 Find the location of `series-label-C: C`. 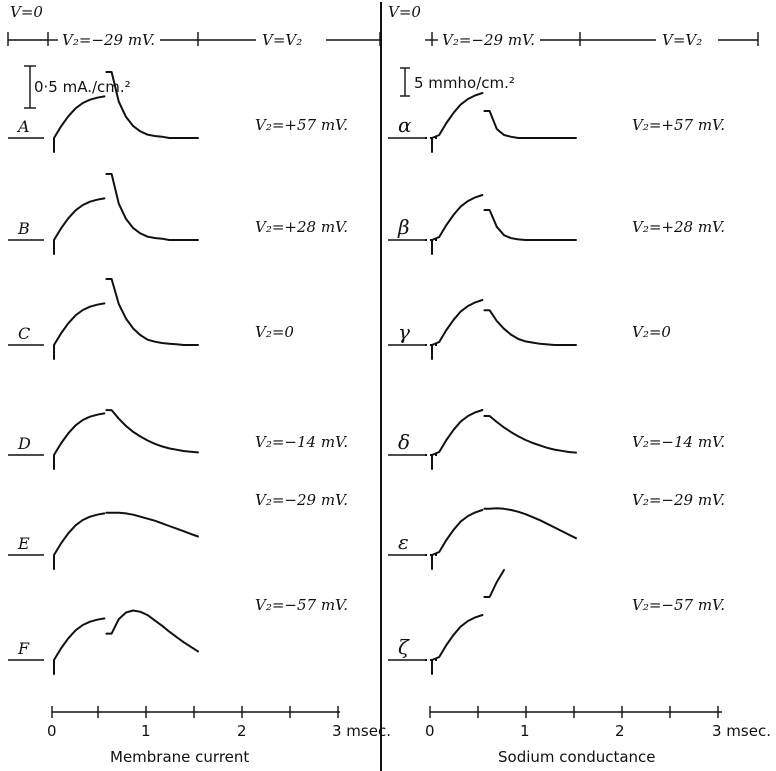

series-label-C: C is located at coordinates (24, 333).